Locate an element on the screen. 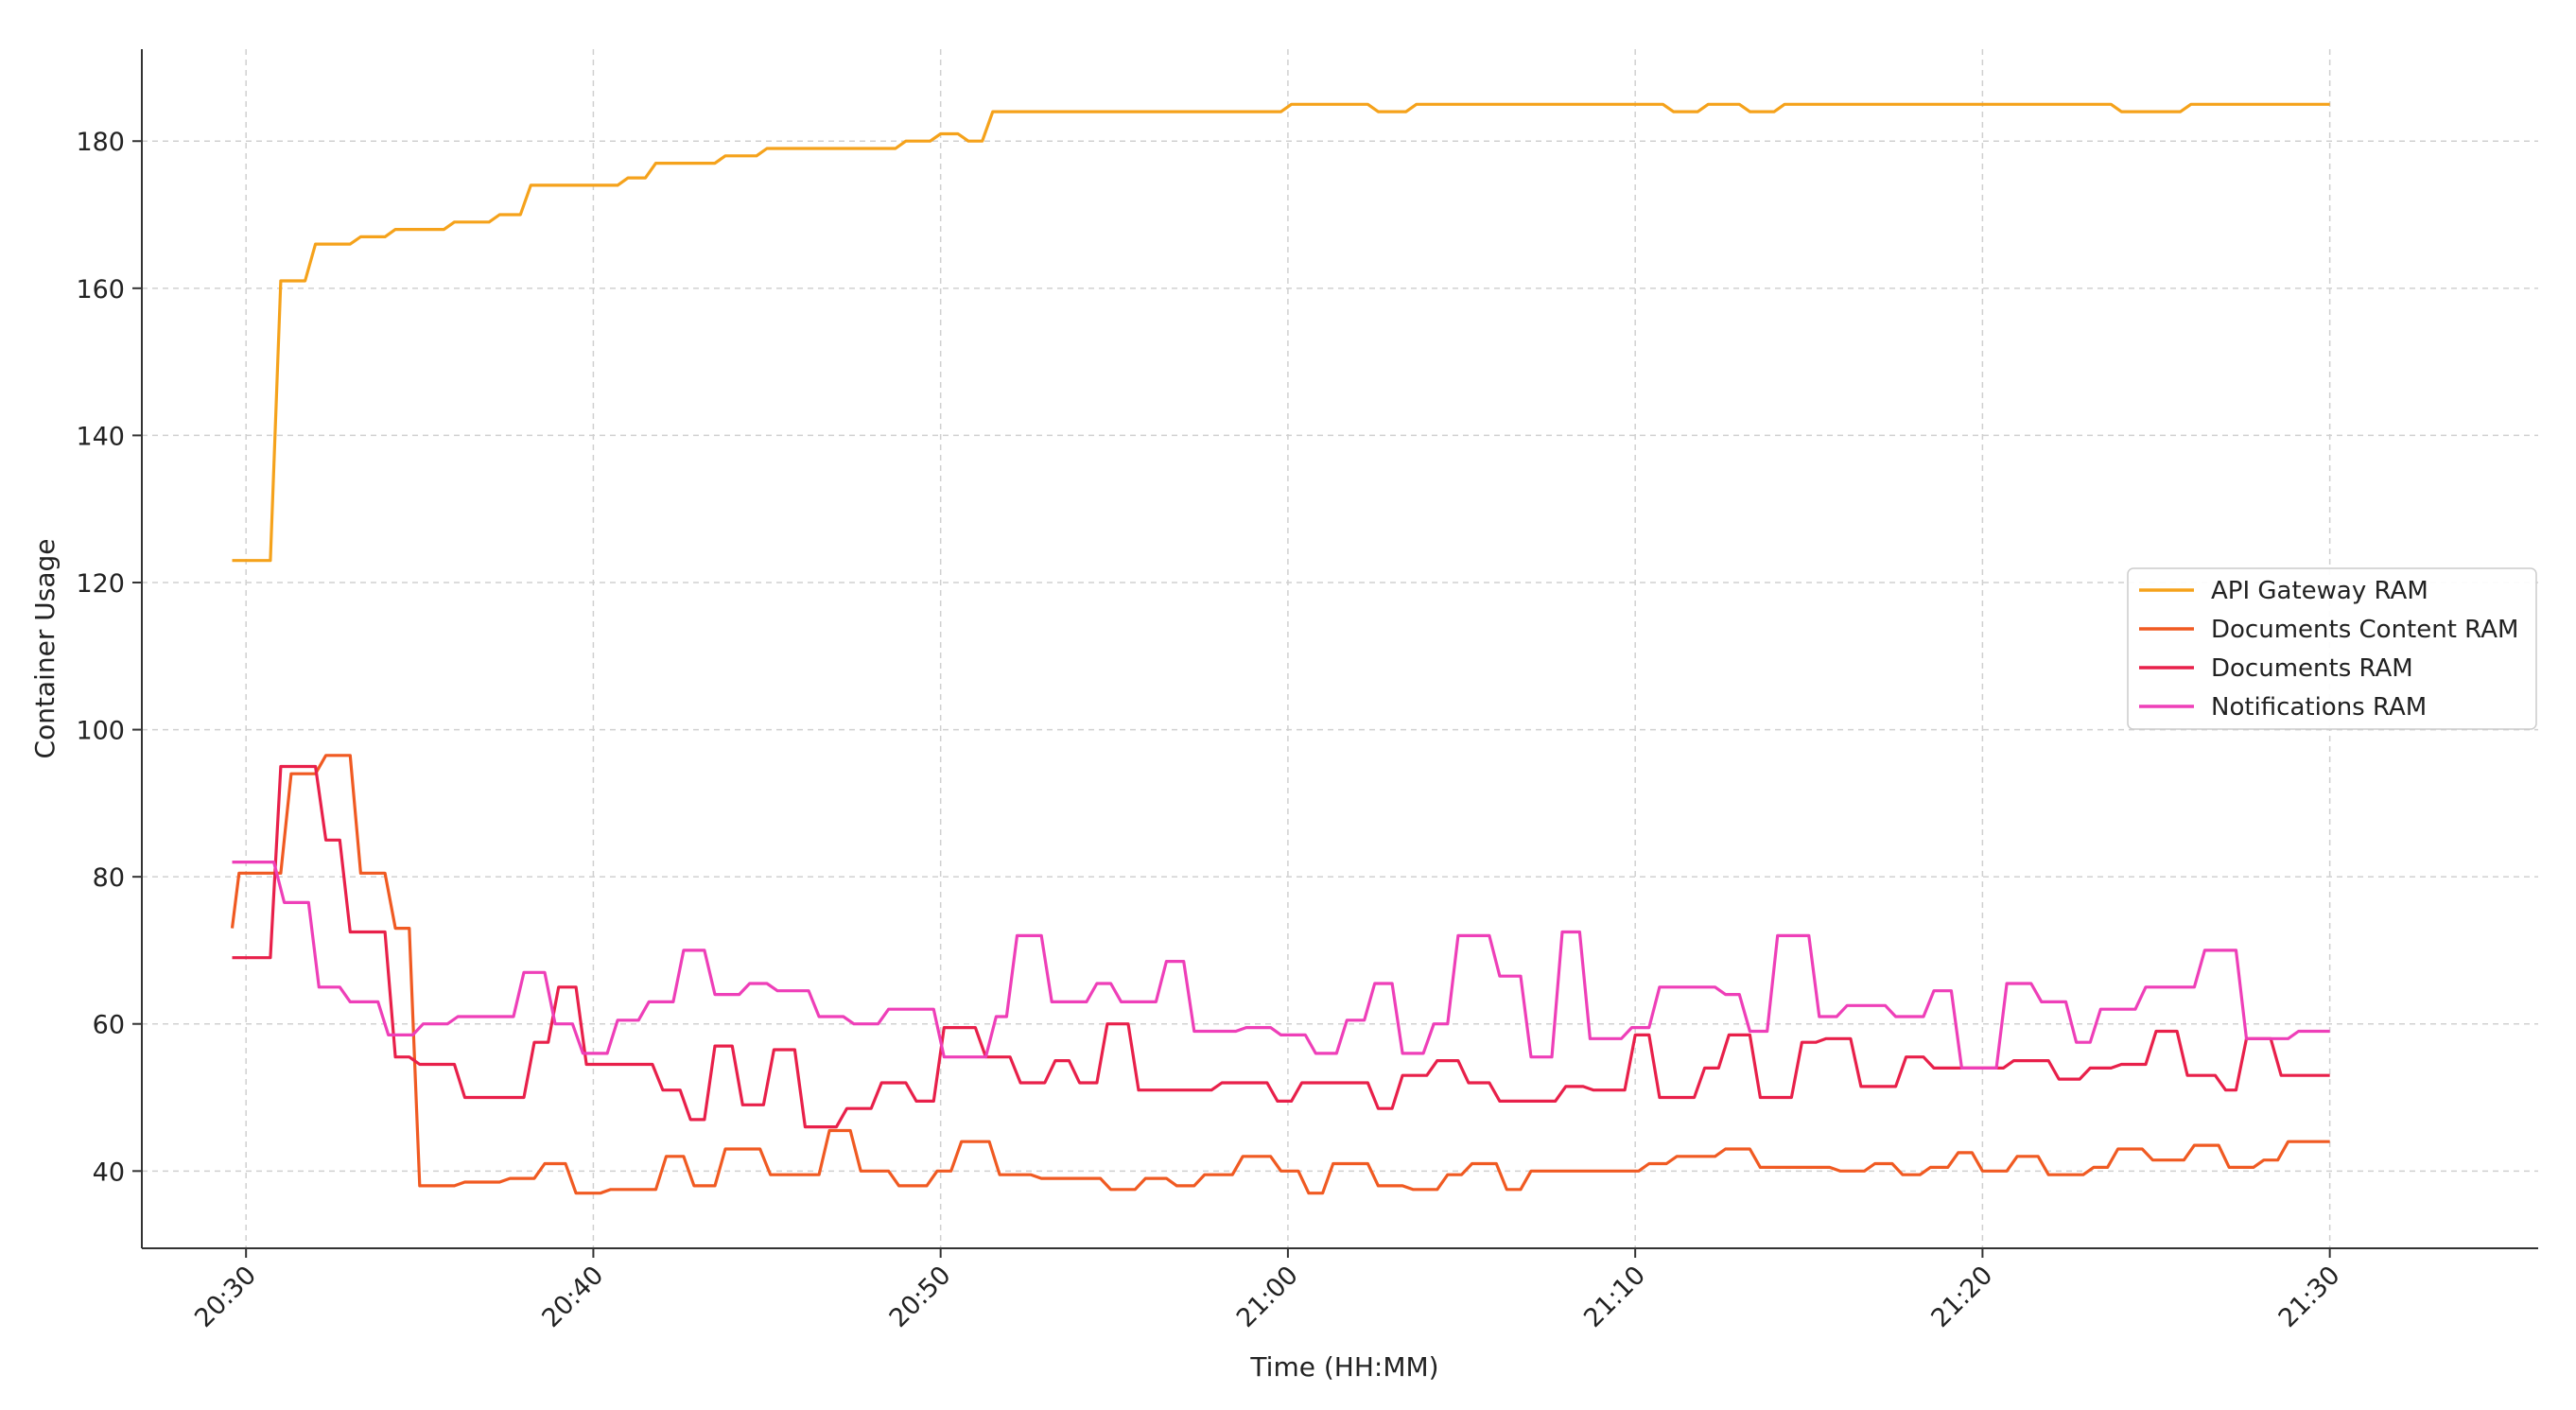 The image size is (2576, 1410). legend-label: Documents Content RAM is located at coordinates (2364, 630).